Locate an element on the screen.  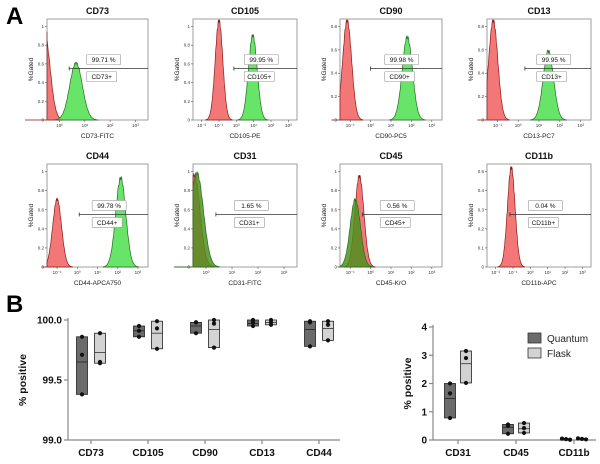
histogram-title: CD31 is located at coordinates (244, 156).